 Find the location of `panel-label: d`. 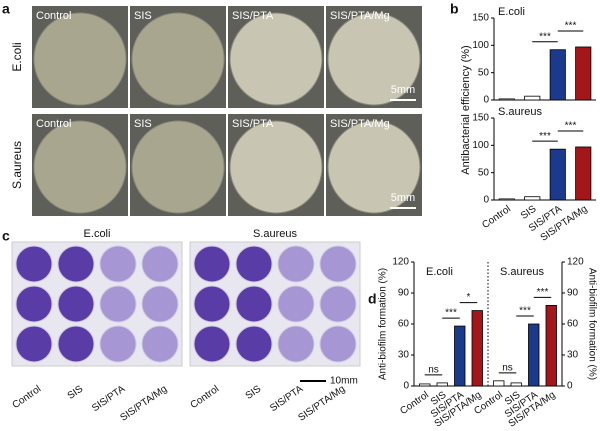

panel-label: d is located at coordinates (372, 299).